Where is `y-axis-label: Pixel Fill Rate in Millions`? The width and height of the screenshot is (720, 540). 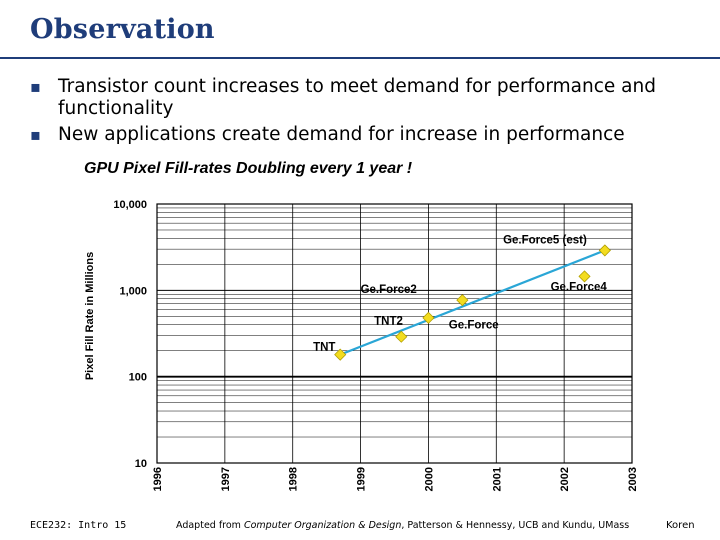
y-axis-label: Pixel Fill Rate in Millions is located at coordinates (90, 316).